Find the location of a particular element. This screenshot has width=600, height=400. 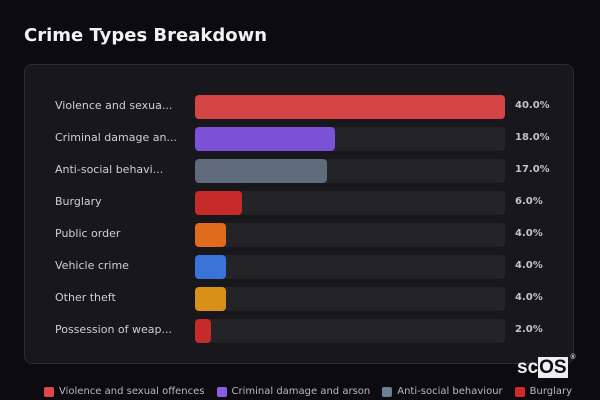

bar-row: Public order 4.0% is located at coordinates (300, 235).